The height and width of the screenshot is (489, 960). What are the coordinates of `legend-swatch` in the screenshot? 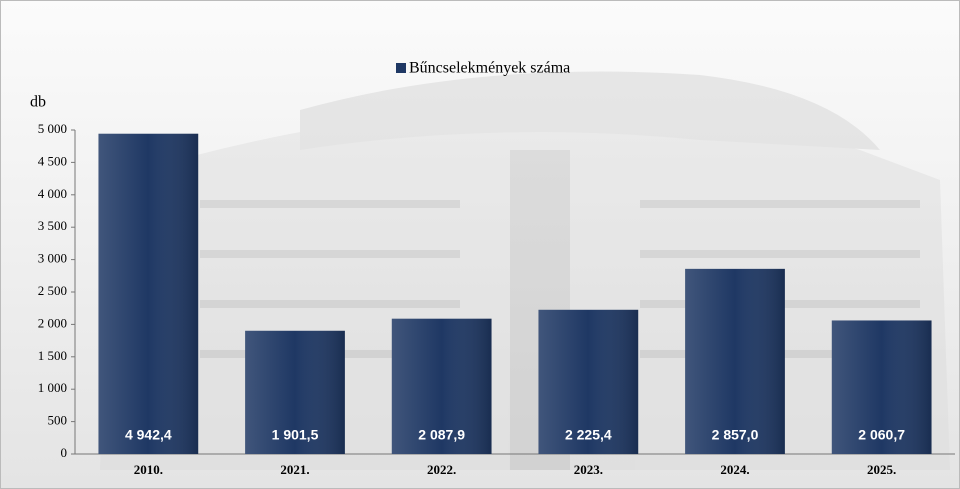 It's located at (401, 68).